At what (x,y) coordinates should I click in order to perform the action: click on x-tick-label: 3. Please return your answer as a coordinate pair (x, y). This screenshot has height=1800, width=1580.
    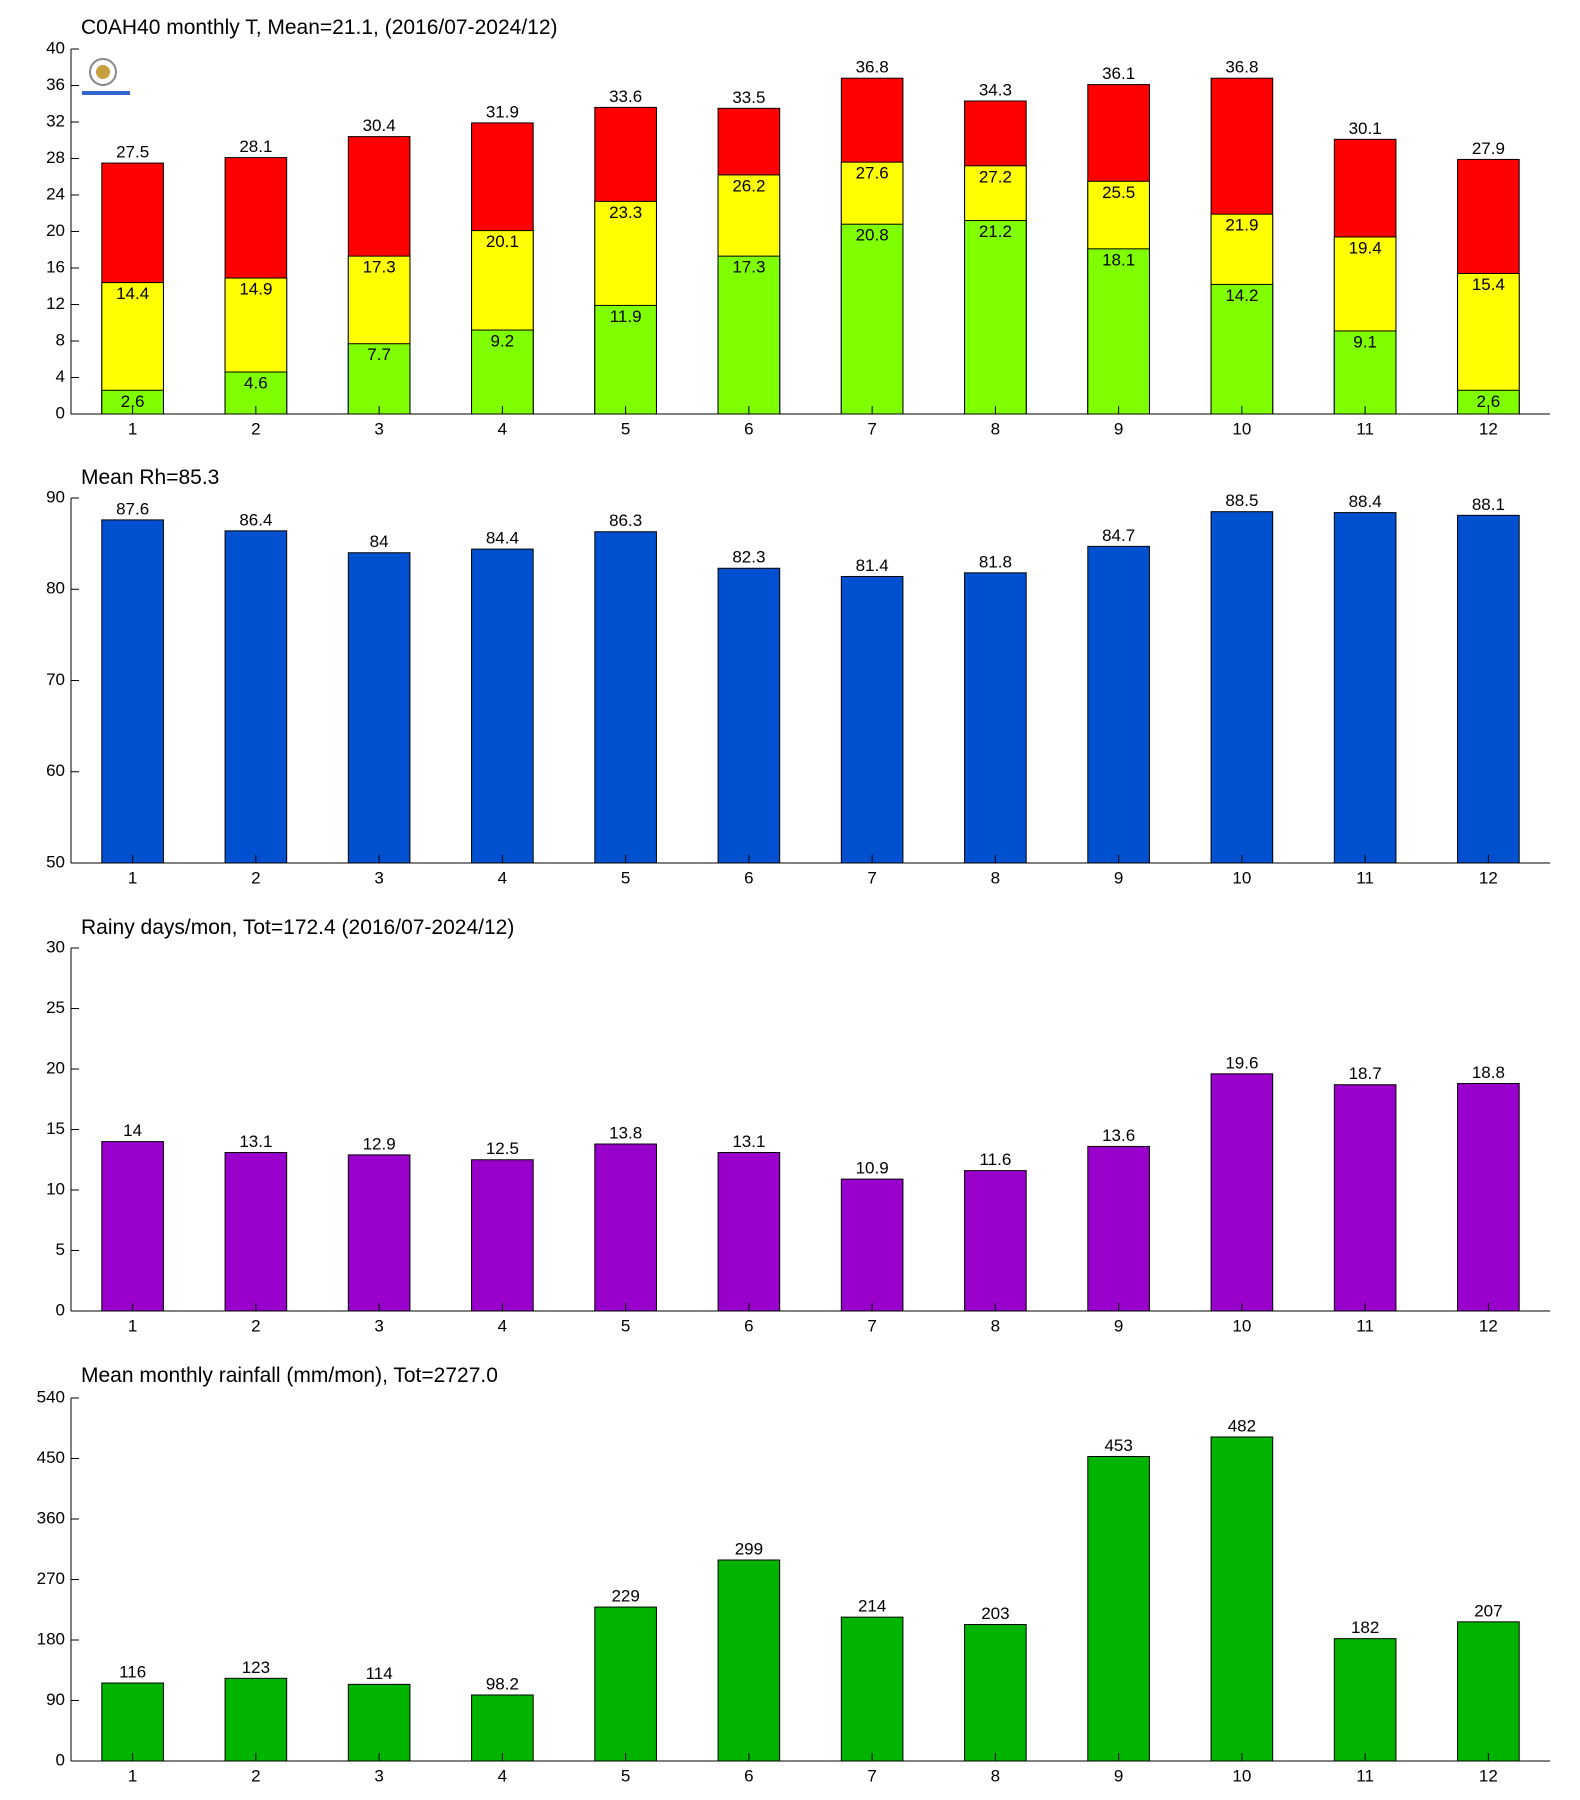
    Looking at the image, I should click on (378, 1775).